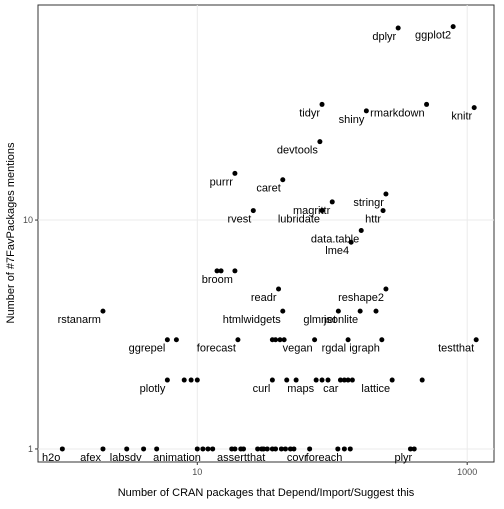 Image resolution: width=504 pixels, height=509 pixels. Describe the element at coordinates (368, 203) in the screenshot. I see `point-label: stringr` at that location.